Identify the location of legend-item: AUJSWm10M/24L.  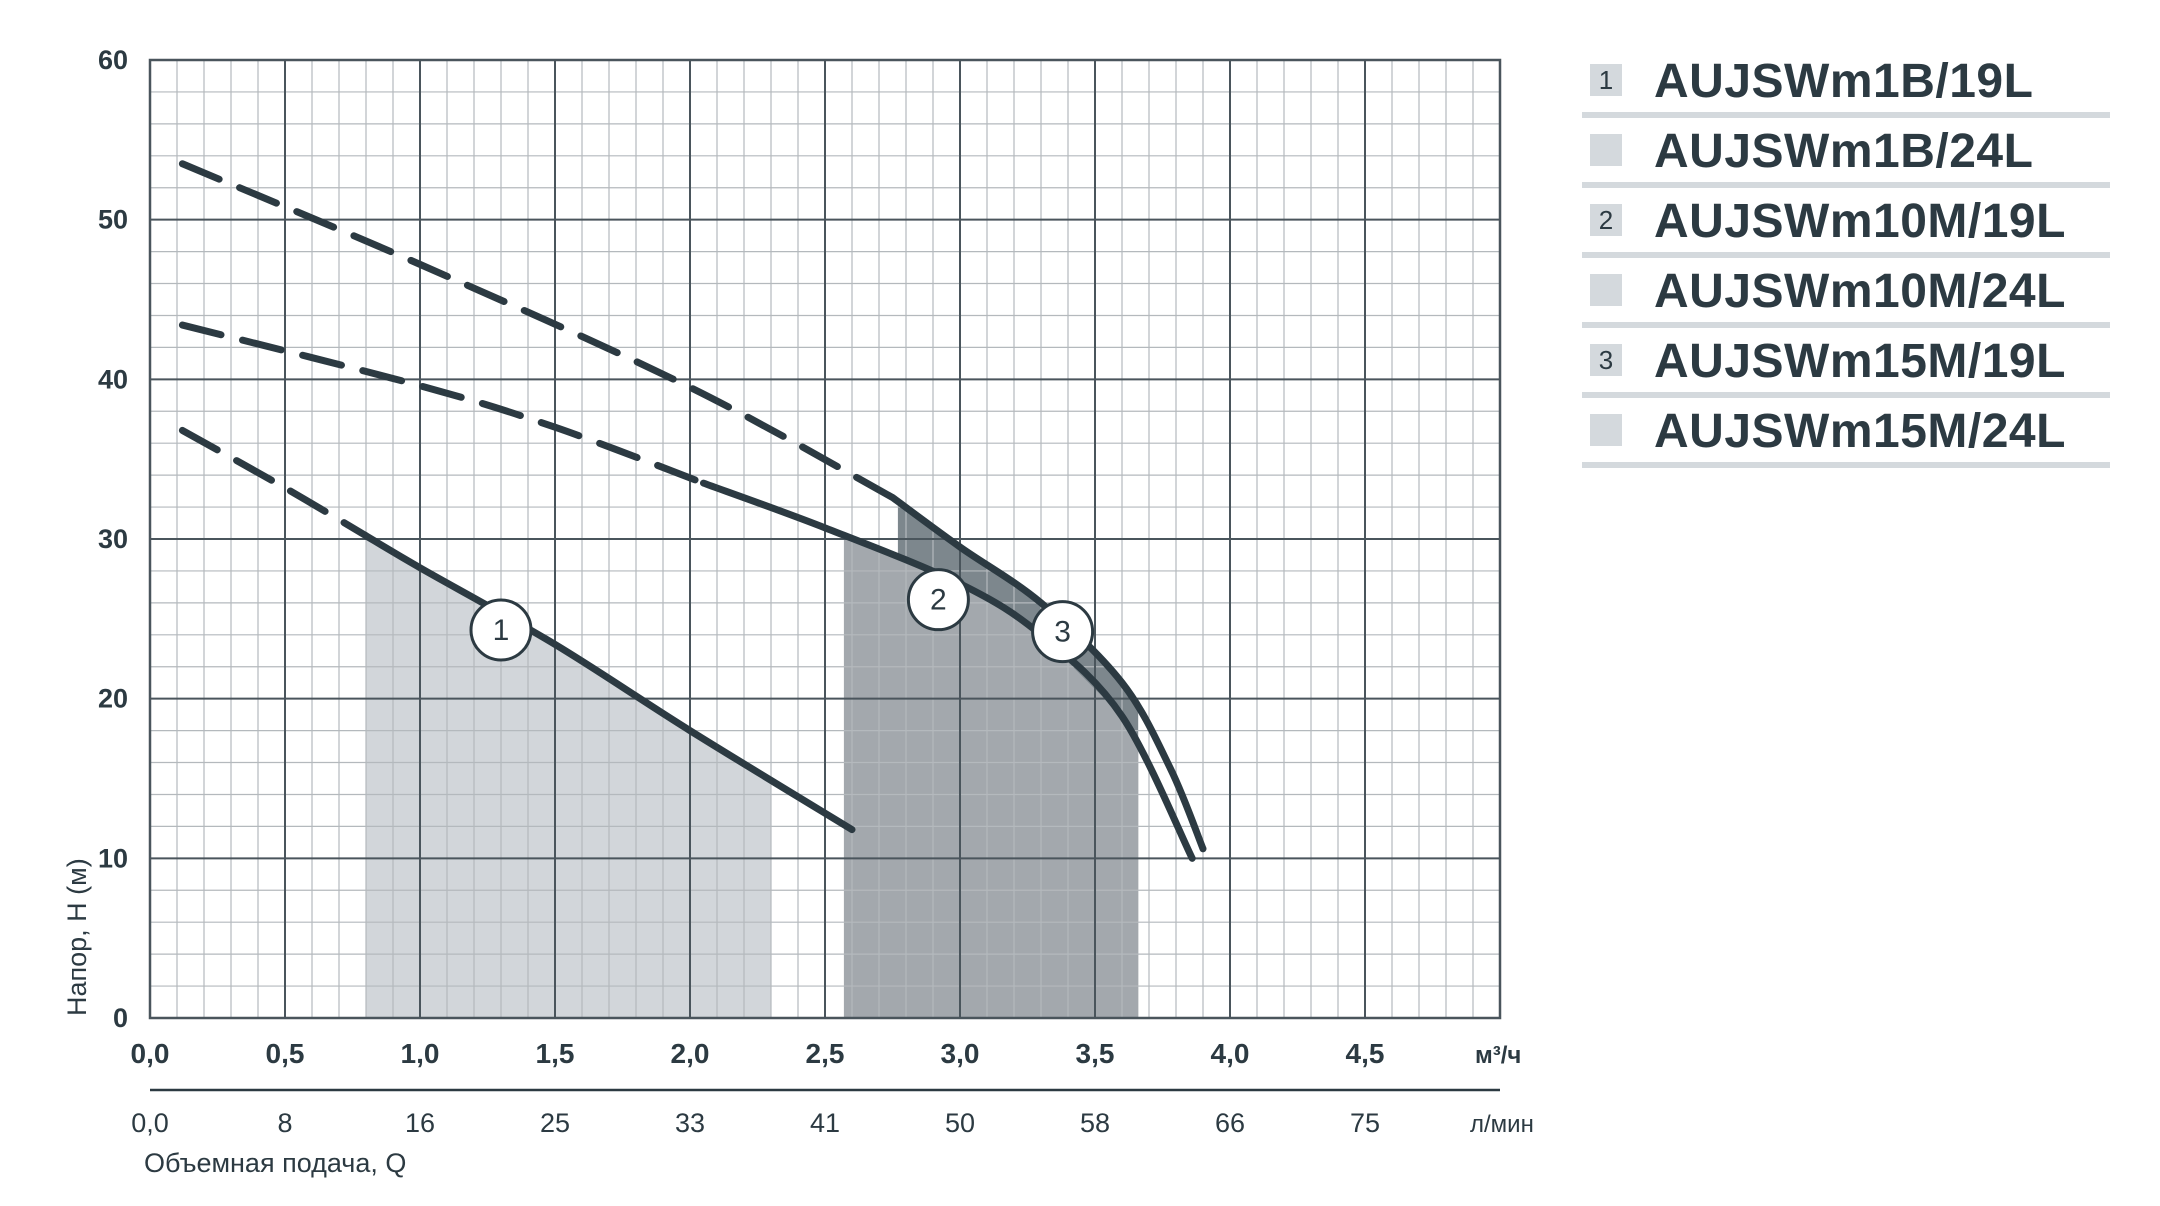
(1846, 293).